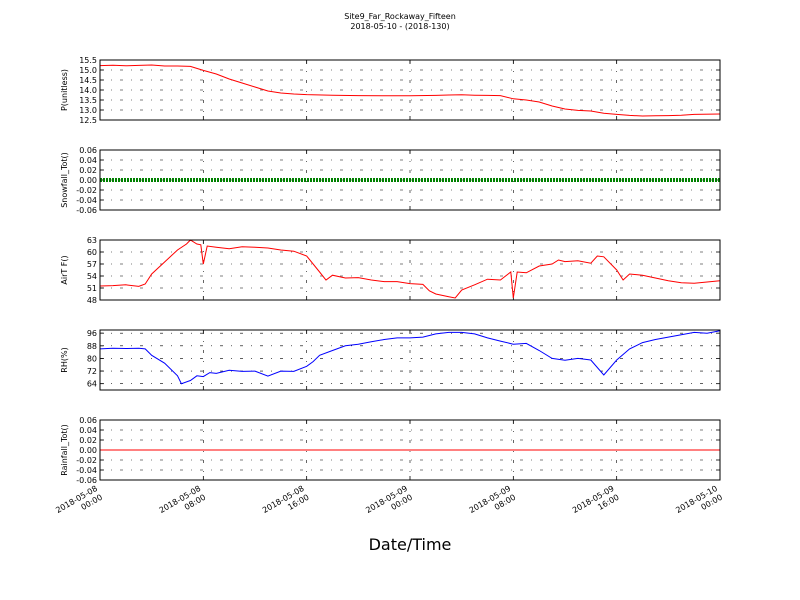  What do you see at coordinates (92, 384) in the screenshot?
I see `y-tick-label: 64` at bounding box center [92, 384].